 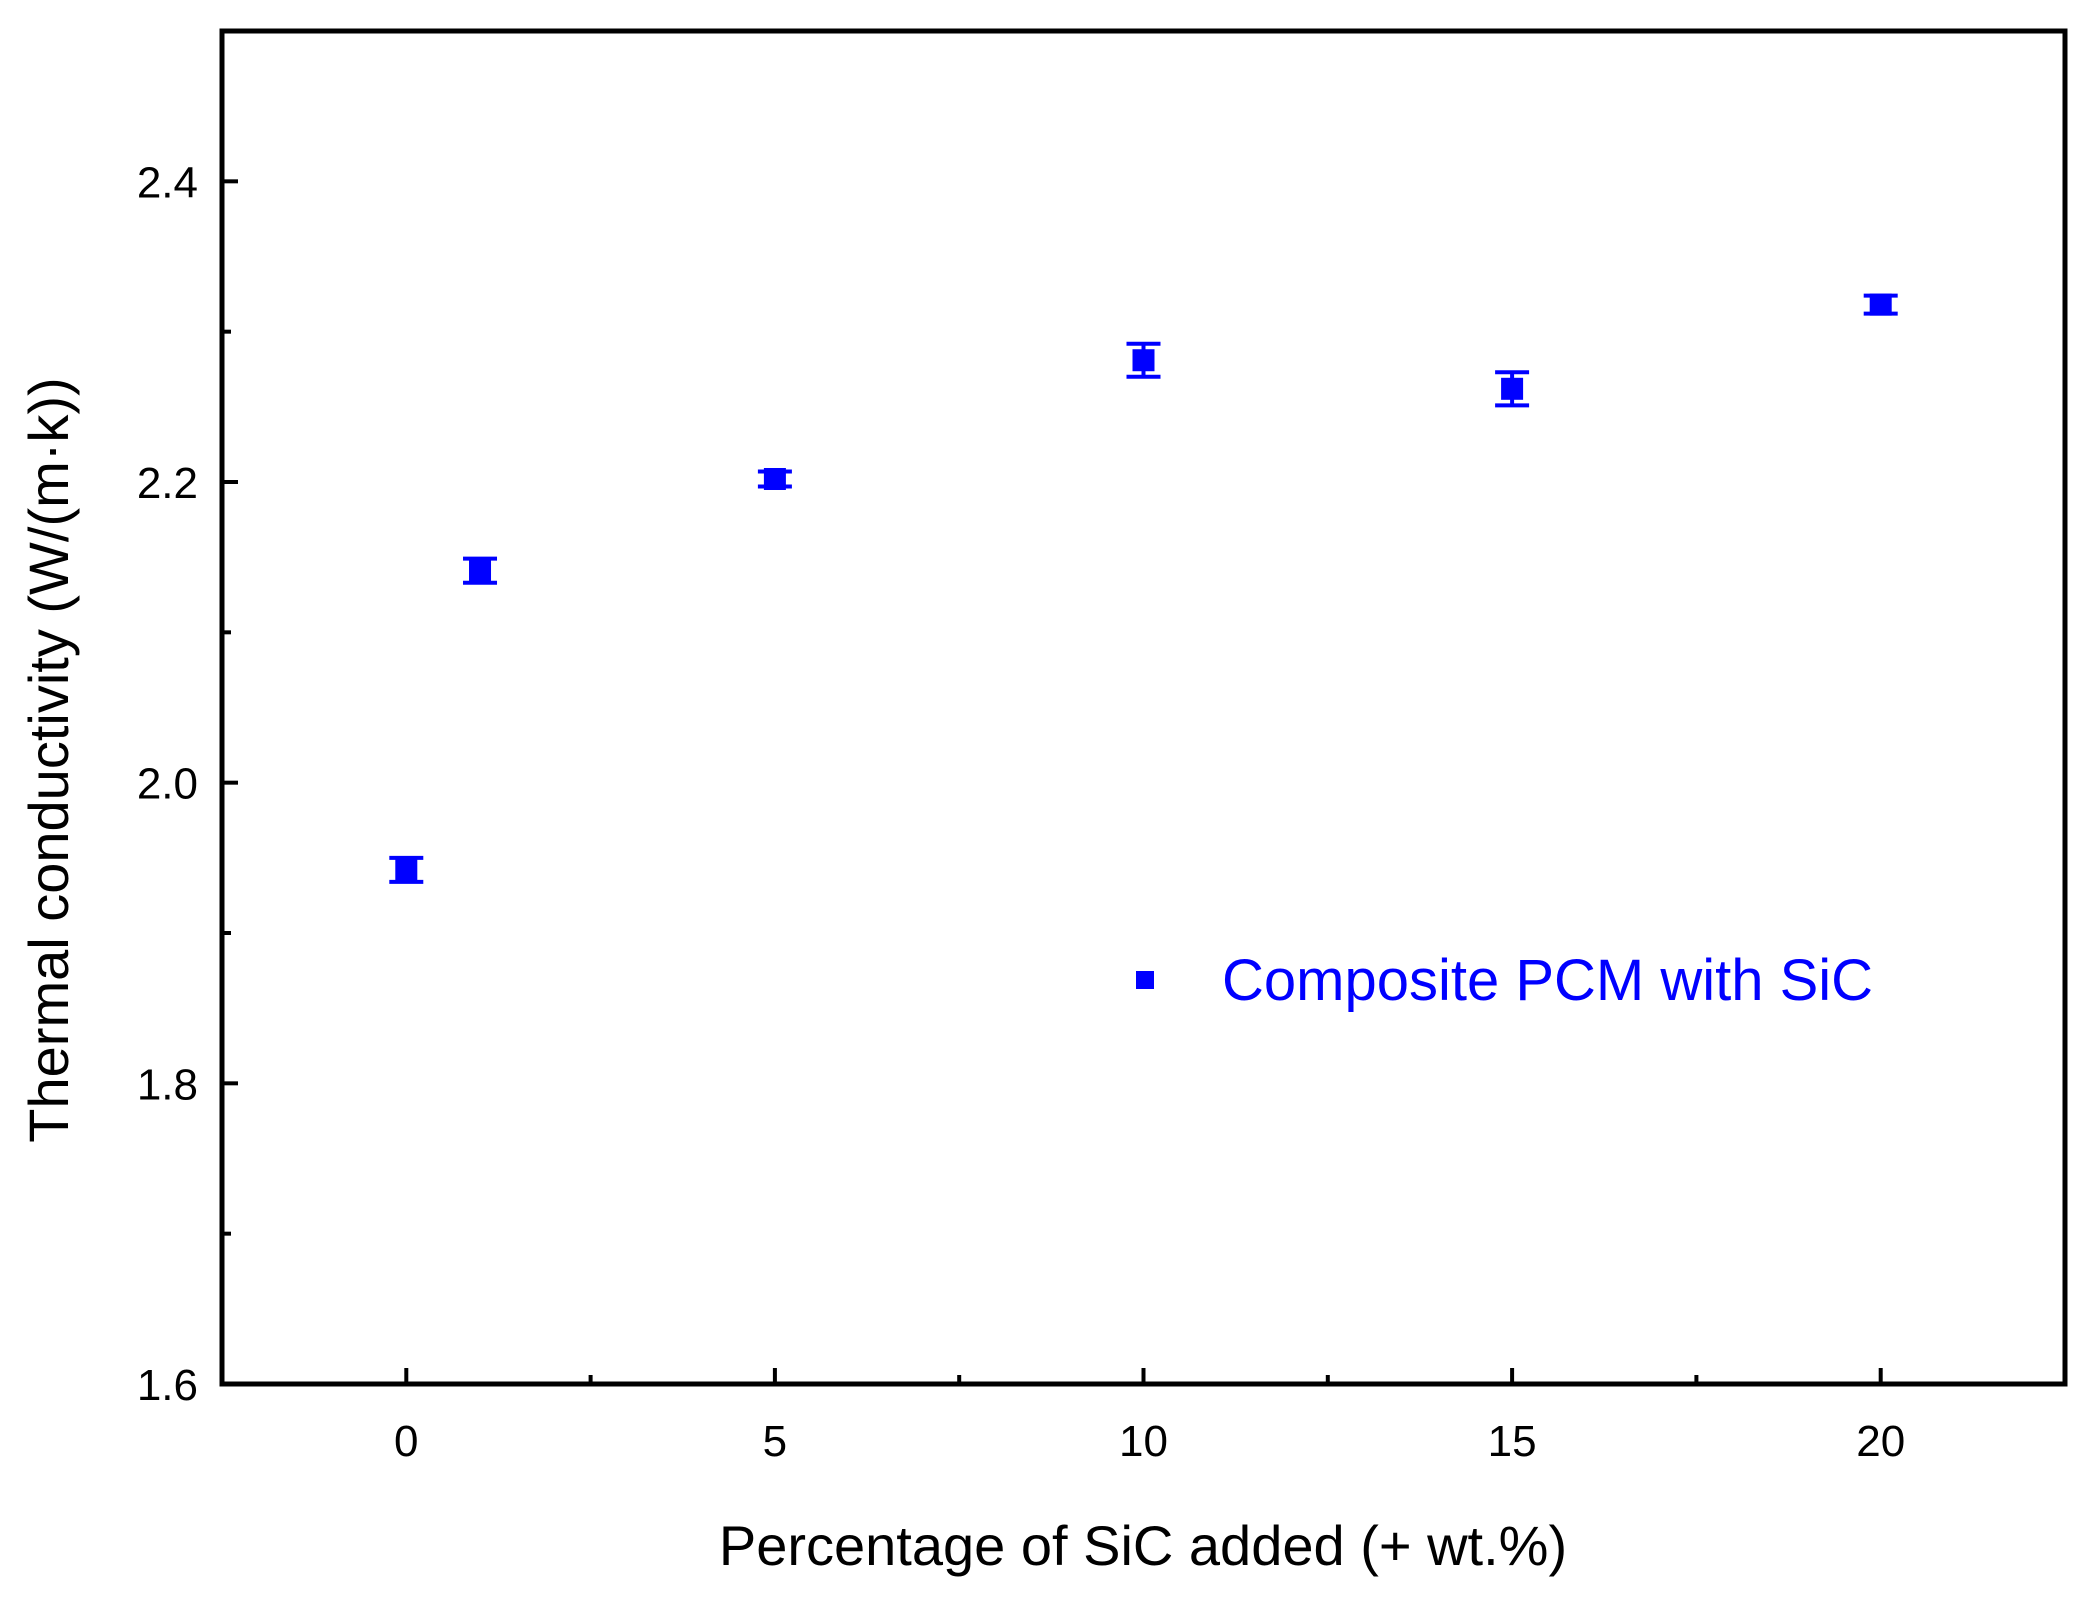 I want to click on x-tick-label: 0, so click(x=406, y=1441).